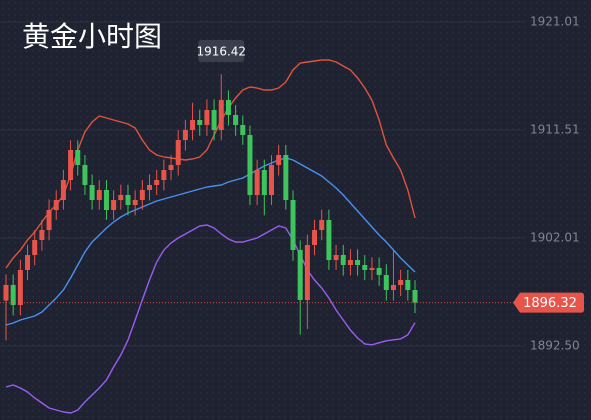  I want to click on y-tick-label: 1892.50, so click(555, 346).